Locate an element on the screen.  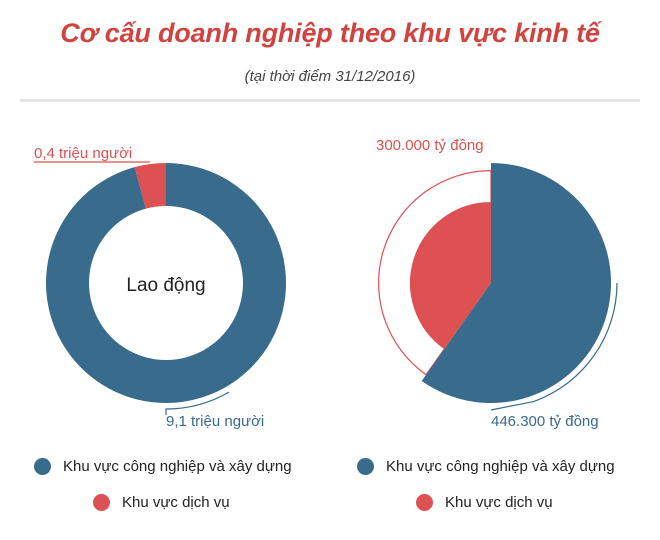
labor-center-label: Lao động is located at coordinates (165, 285).